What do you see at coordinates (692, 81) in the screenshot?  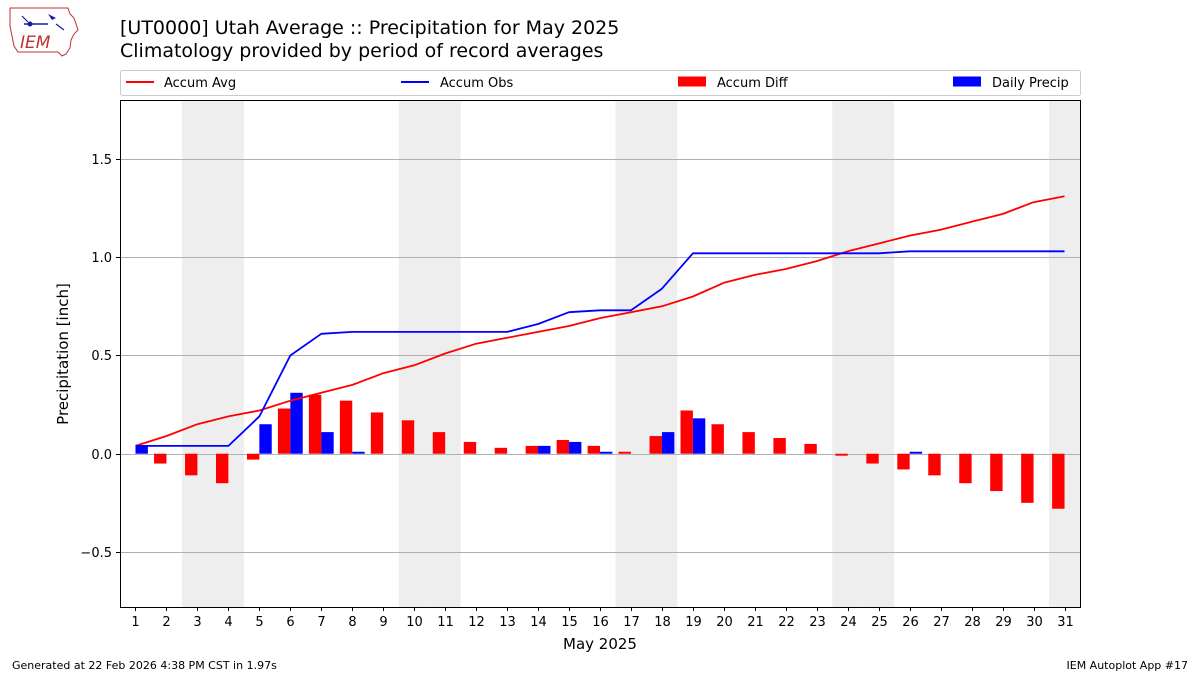 I see `legend-swatch-accum-diff` at bounding box center [692, 81].